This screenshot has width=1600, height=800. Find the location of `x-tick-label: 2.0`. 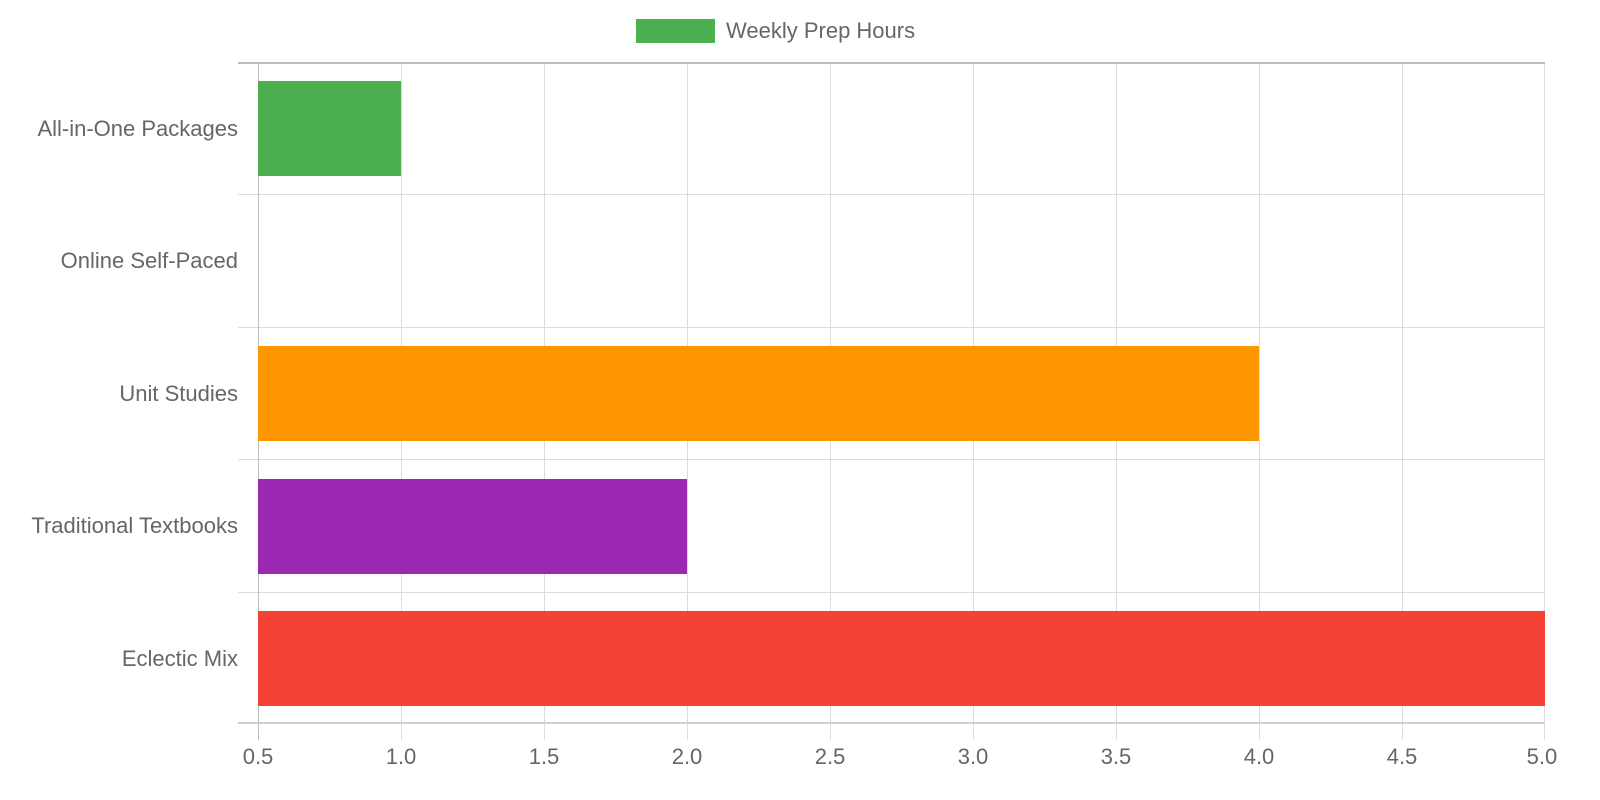

x-tick-label: 2.0 is located at coordinates (687, 756).